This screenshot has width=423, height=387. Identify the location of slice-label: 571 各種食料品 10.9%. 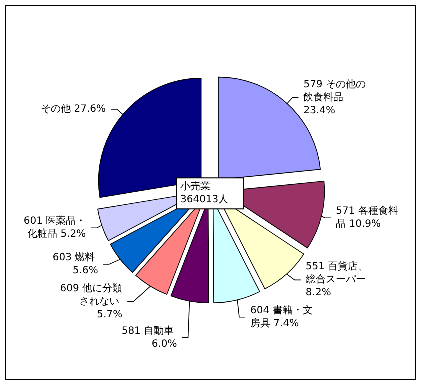
(367, 217).